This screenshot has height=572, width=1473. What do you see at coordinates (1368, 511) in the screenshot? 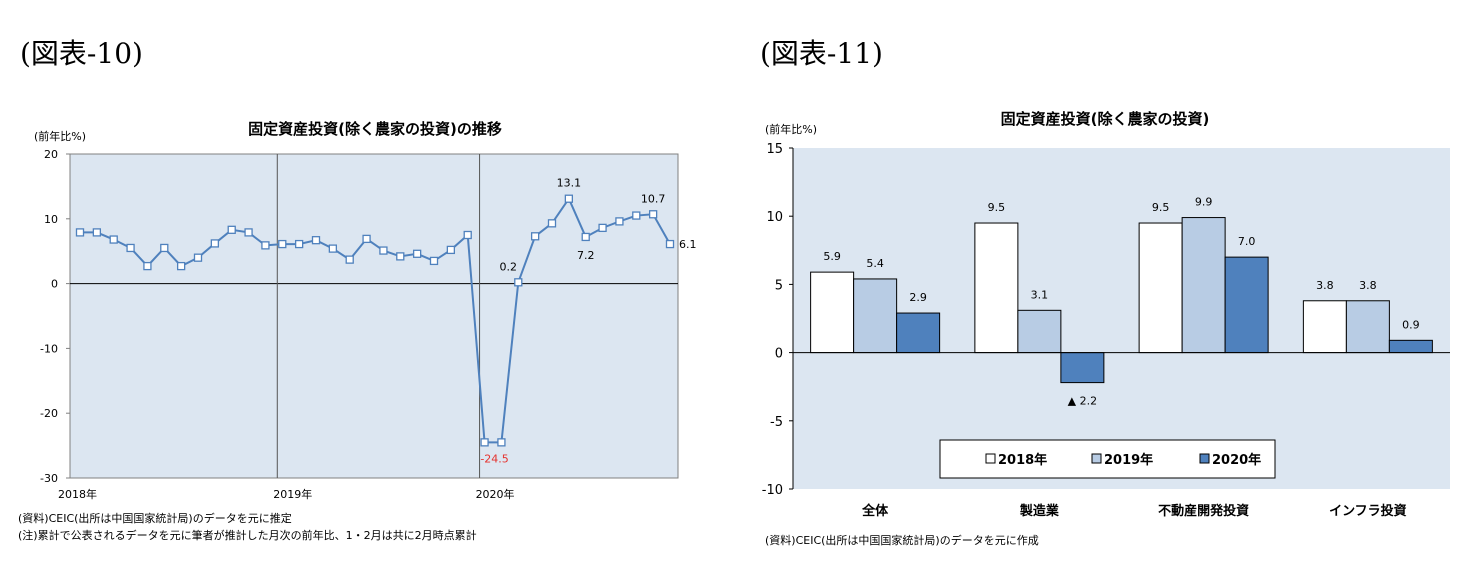
I see `category-label: インフラ投資` at bounding box center [1368, 511].